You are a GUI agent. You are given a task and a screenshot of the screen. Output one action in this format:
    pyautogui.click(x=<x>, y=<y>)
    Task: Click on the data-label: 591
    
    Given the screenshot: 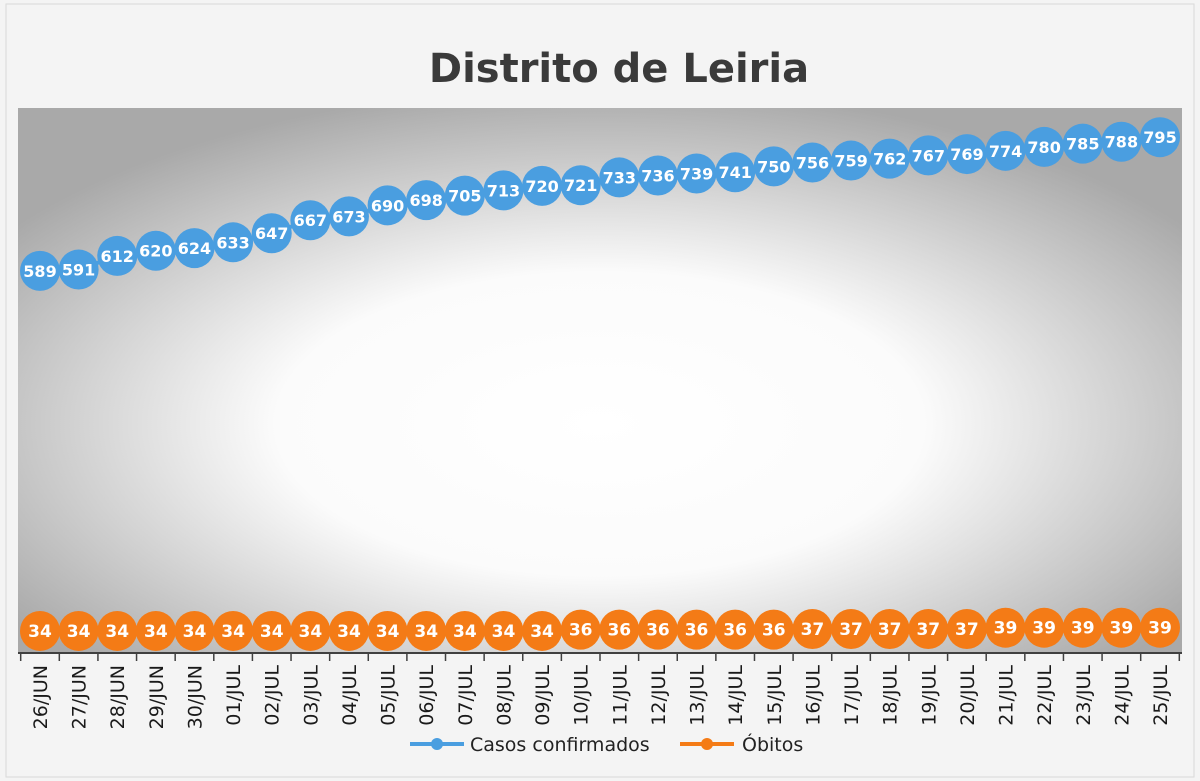 What is the action you would take?
    pyautogui.click(x=78, y=270)
    